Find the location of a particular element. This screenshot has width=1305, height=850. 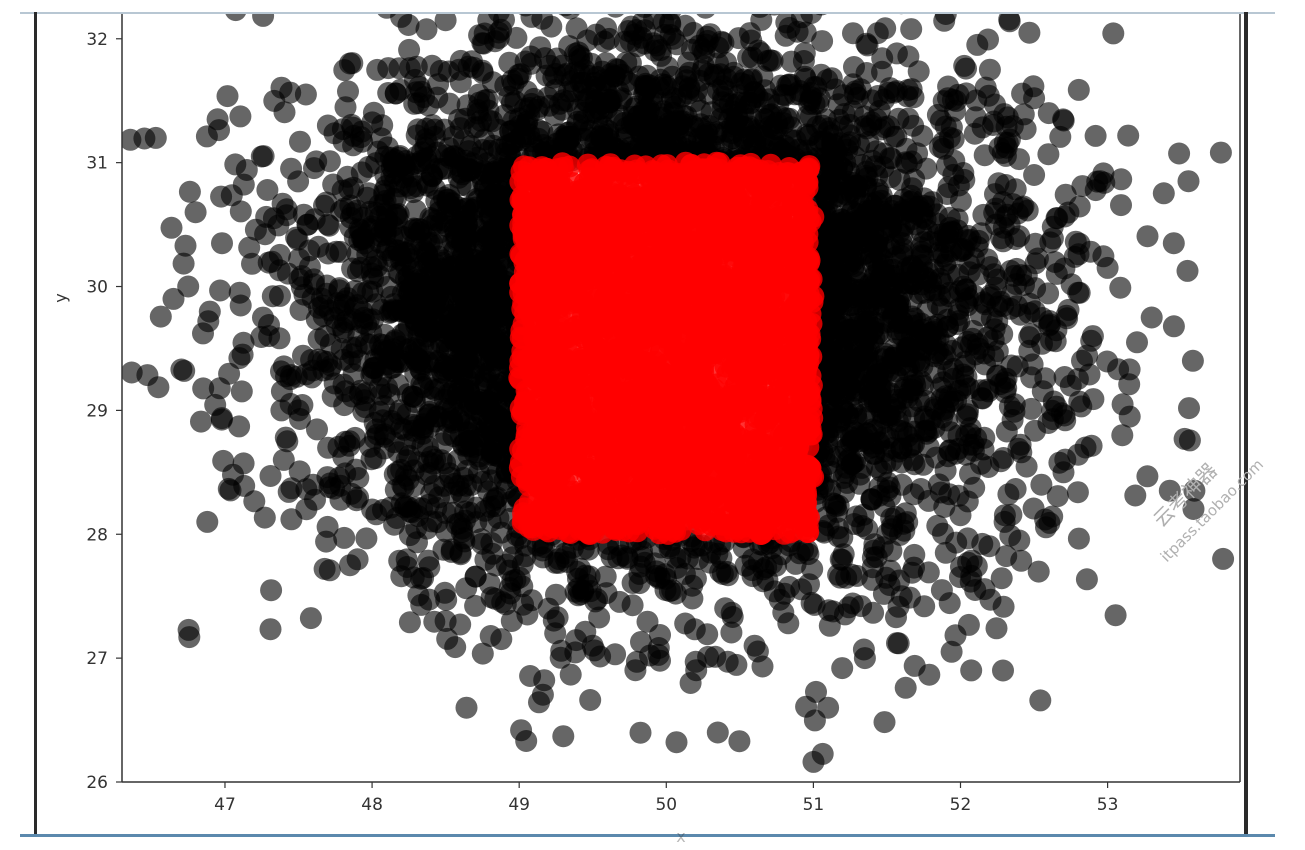

left-frame-bar is located at coordinates (35, 423).